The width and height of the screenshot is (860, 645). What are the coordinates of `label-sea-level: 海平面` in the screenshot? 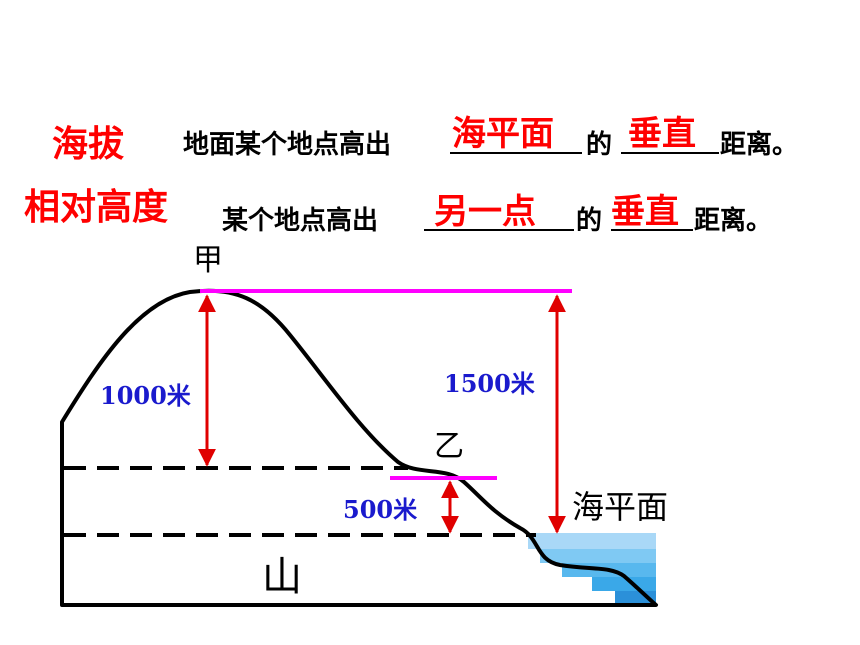 It's located at (620, 507).